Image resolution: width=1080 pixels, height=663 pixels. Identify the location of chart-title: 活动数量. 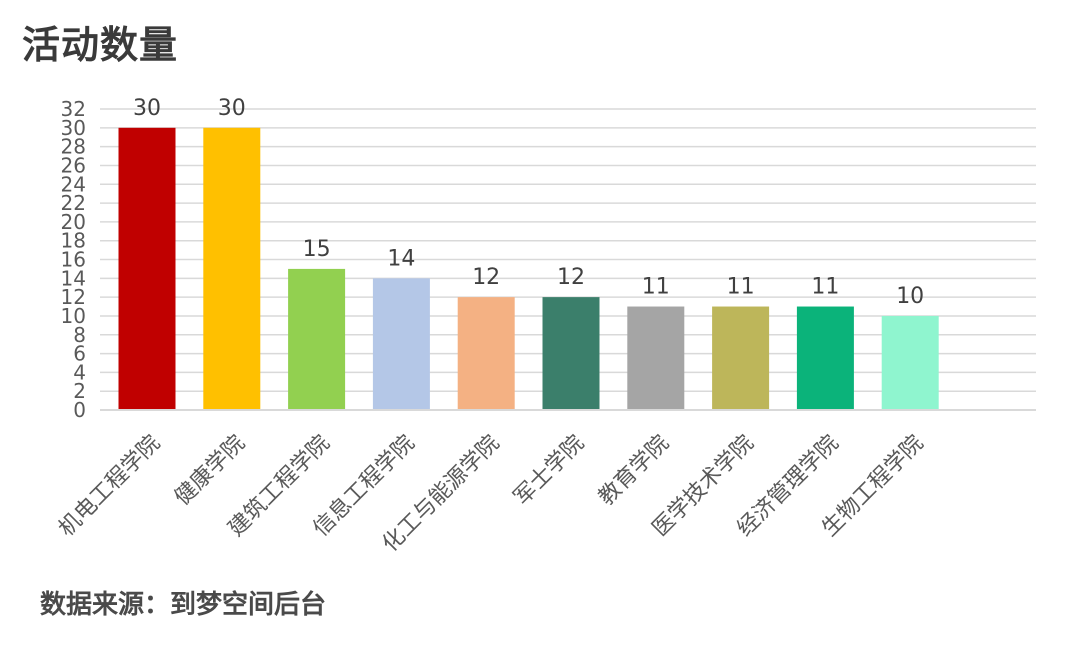
(100, 45).